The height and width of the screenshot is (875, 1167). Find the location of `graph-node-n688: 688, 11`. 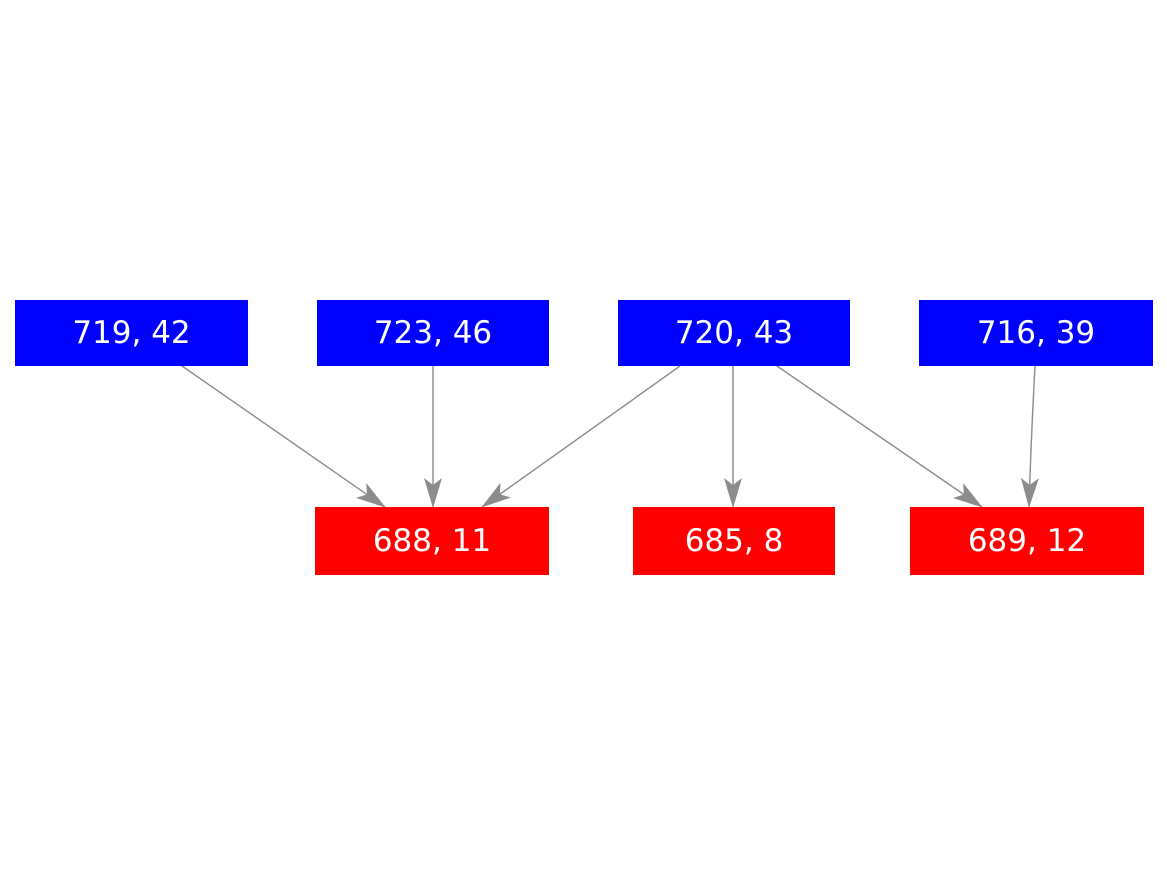

graph-node-n688: 688, 11 is located at coordinates (432, 541).